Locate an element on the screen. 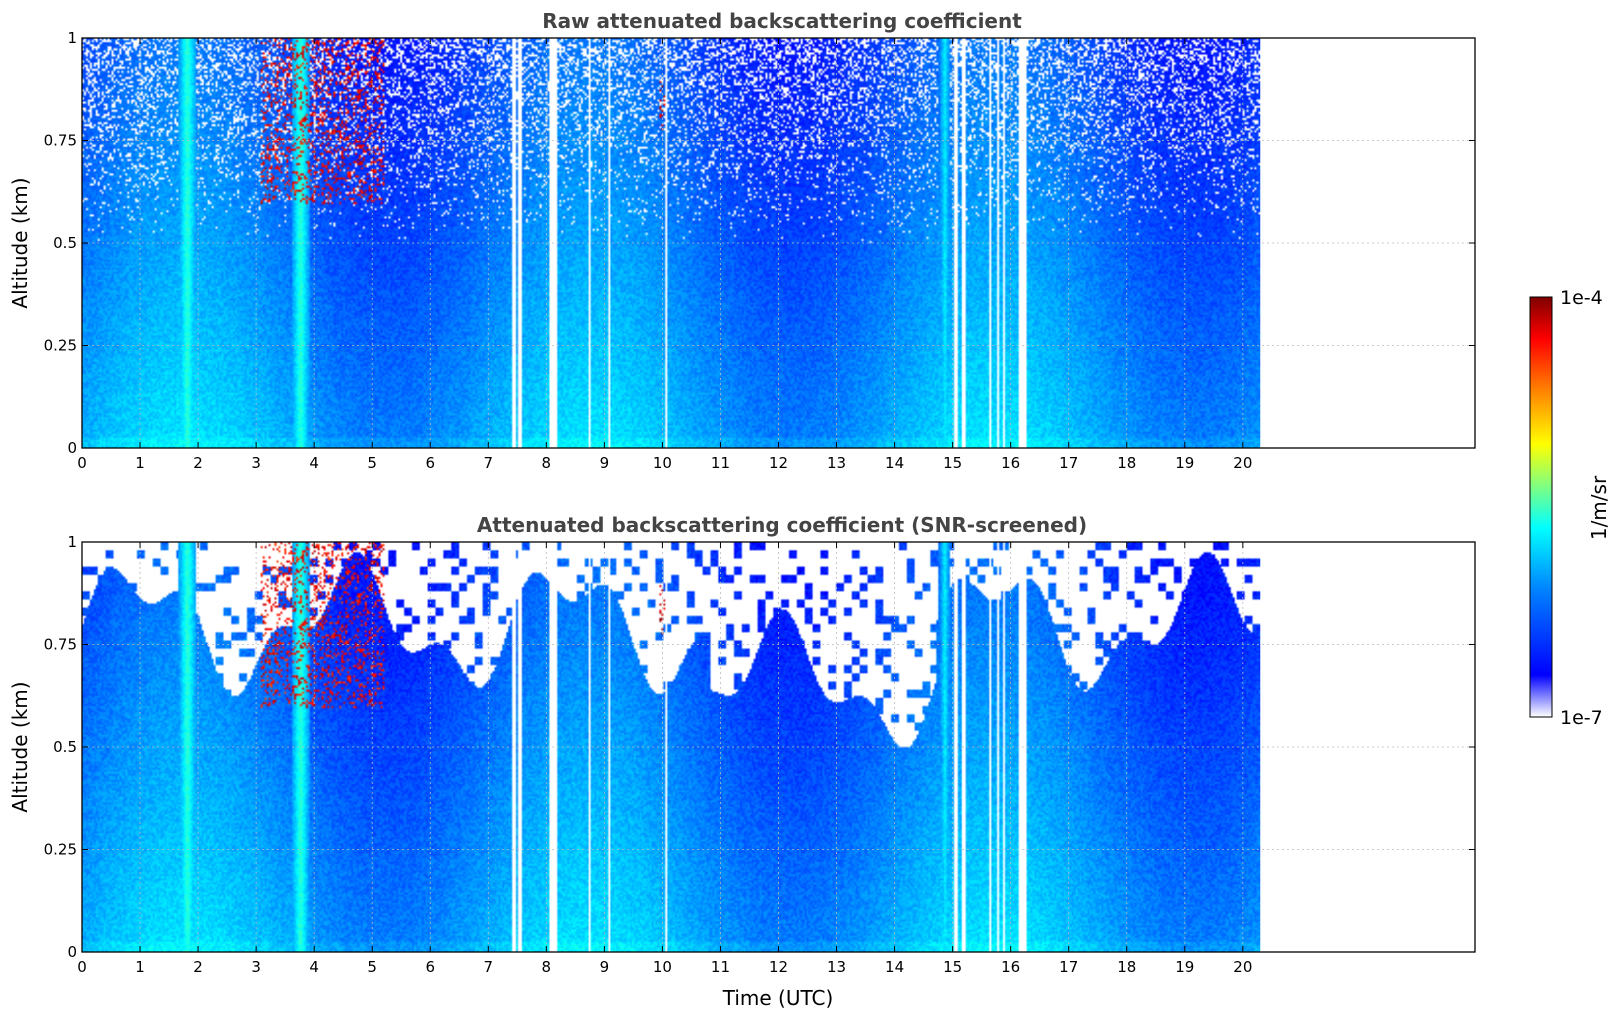 The height and width of the screenshot is (1020, 1621). x-axis-label: Time (UTC) is located at coordinates (778, 998).